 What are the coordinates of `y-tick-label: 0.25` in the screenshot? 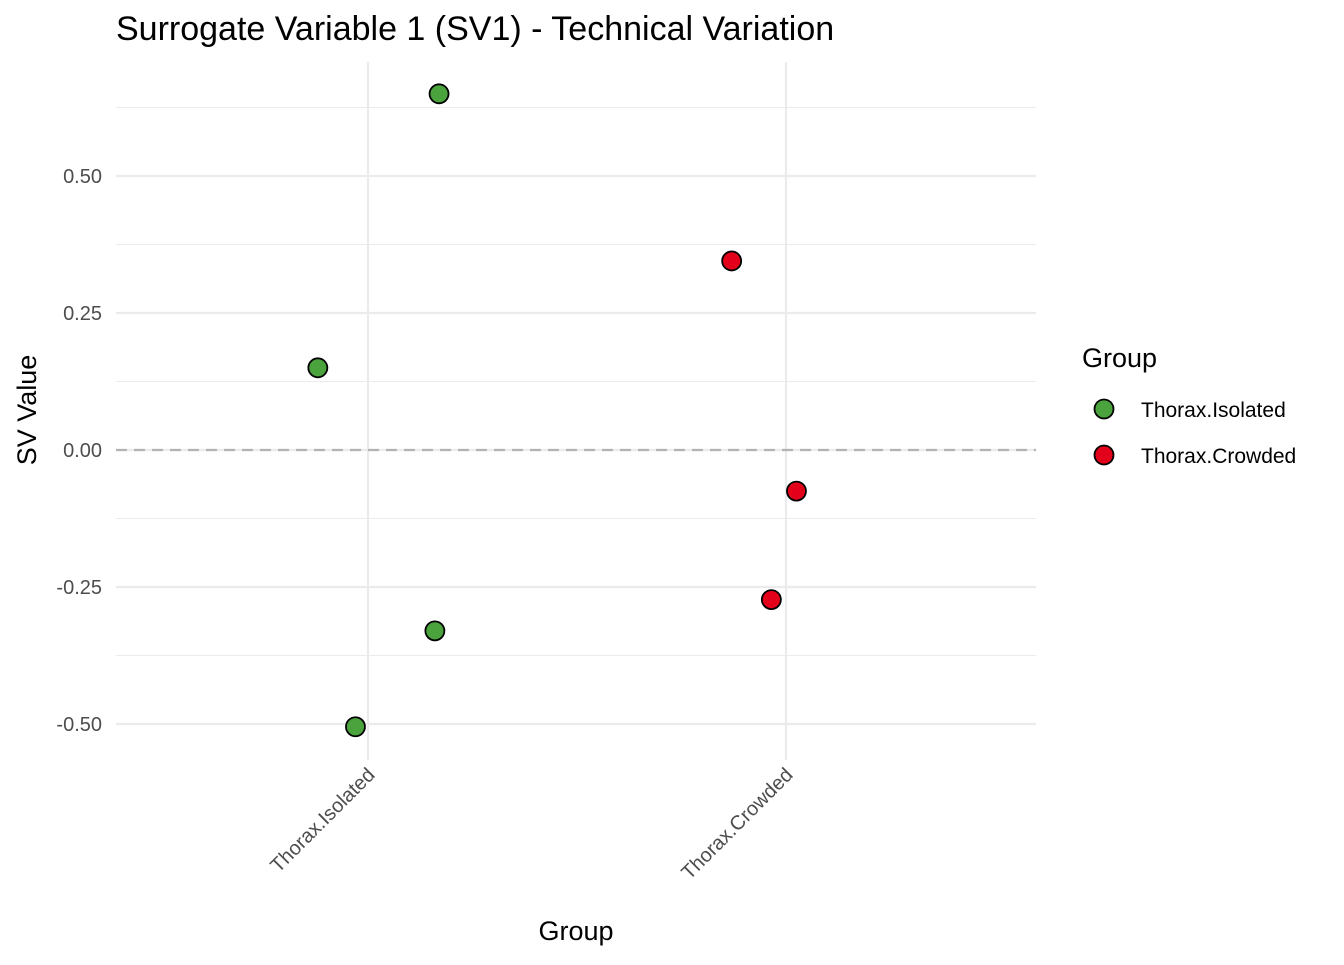 It's located at (82, 314).